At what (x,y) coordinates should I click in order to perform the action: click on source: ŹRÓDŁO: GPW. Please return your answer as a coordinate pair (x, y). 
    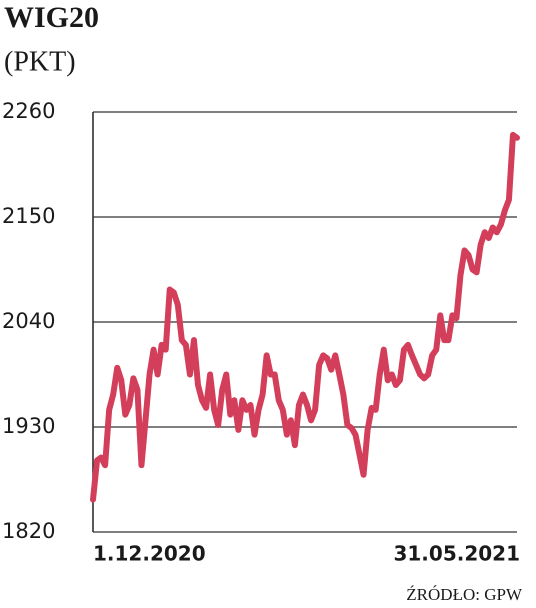
    Looking at the image, I should click on (464, 594).